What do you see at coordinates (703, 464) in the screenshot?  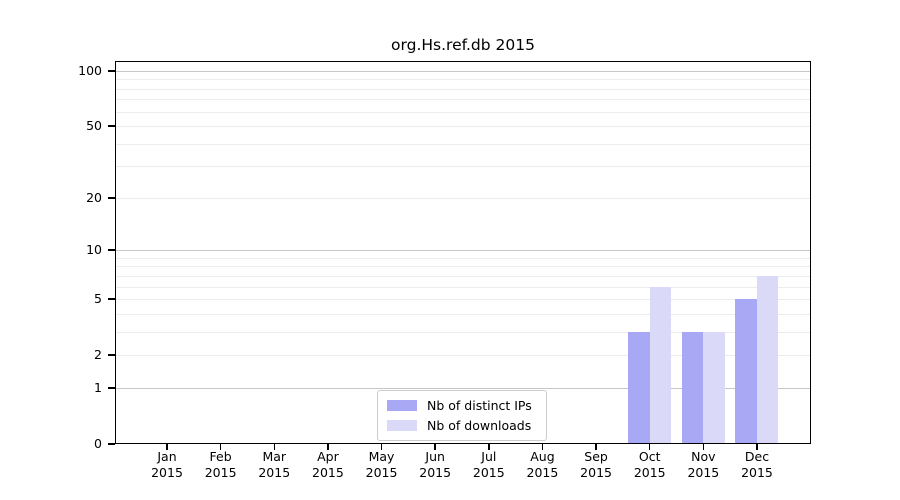 I see `x-tick-label-nov: Nov 2015` at bounding box center [703, 464].